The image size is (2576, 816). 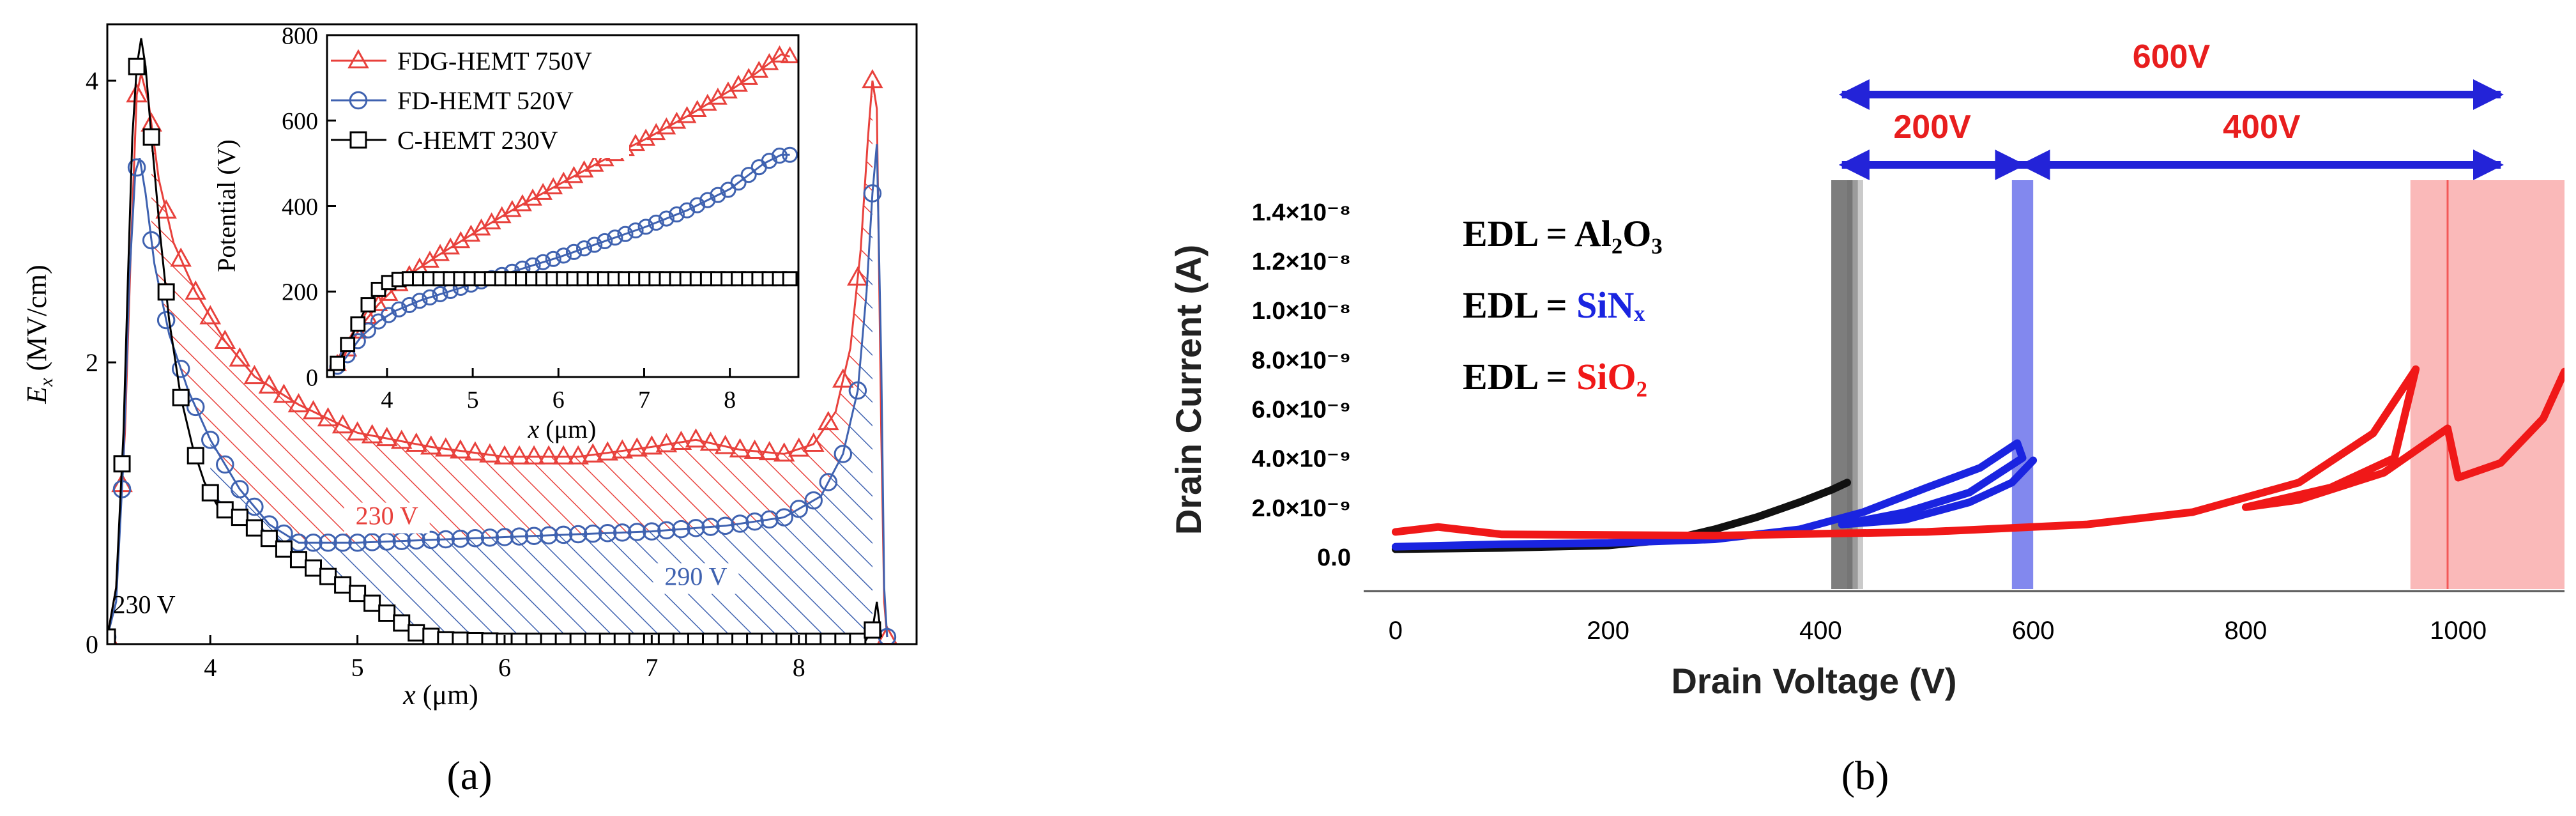 I want to click on inset-axes: 4 5 6 7 8 0 200 400 600 800 x (μm) Potential (V), so click(x=474, y=232).